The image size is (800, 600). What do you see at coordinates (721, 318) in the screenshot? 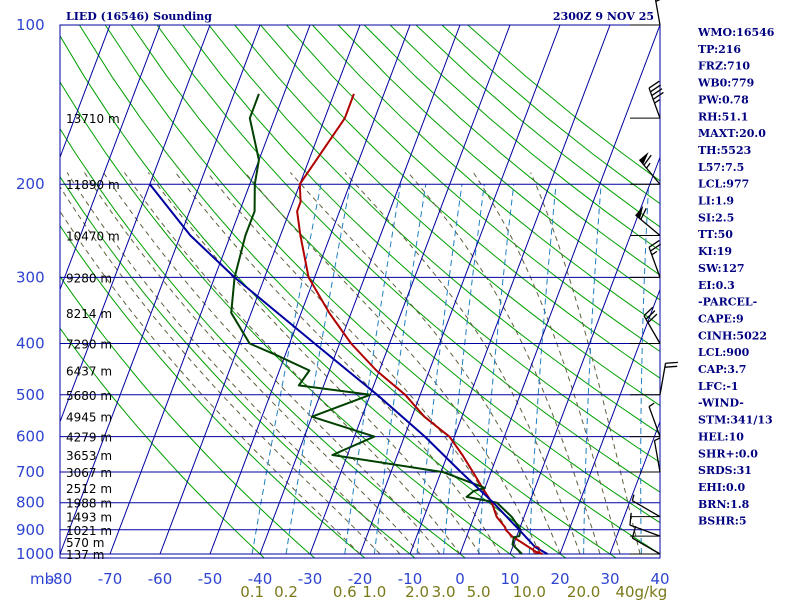
I see `index-line: CAPE:9` at bounding box center [721, 318].